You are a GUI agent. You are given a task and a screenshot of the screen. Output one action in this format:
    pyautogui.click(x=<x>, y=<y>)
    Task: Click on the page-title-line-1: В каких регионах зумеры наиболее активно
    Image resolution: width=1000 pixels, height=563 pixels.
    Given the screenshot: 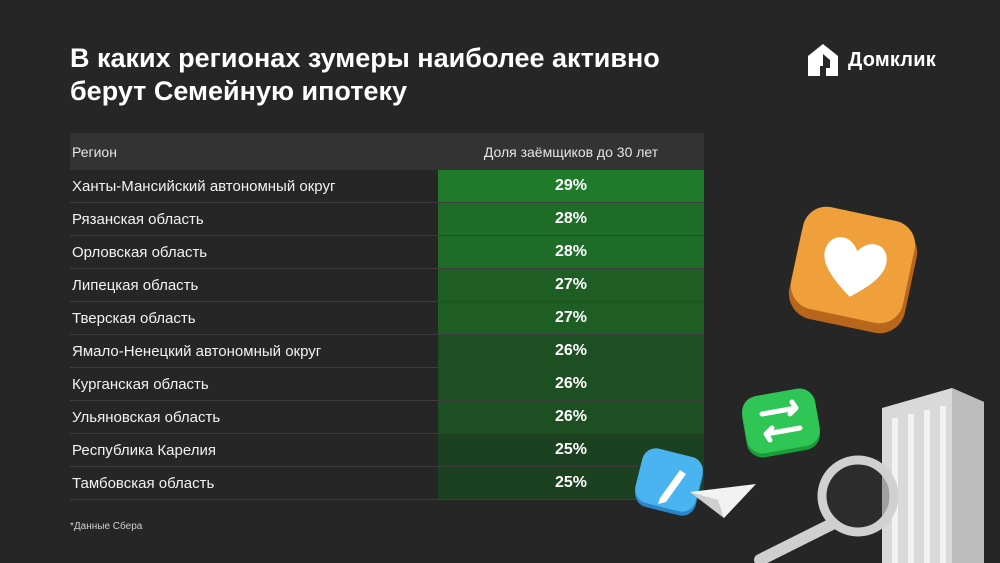 What is the action you would take?
    pyautogui.click(x=365, y=58)
    